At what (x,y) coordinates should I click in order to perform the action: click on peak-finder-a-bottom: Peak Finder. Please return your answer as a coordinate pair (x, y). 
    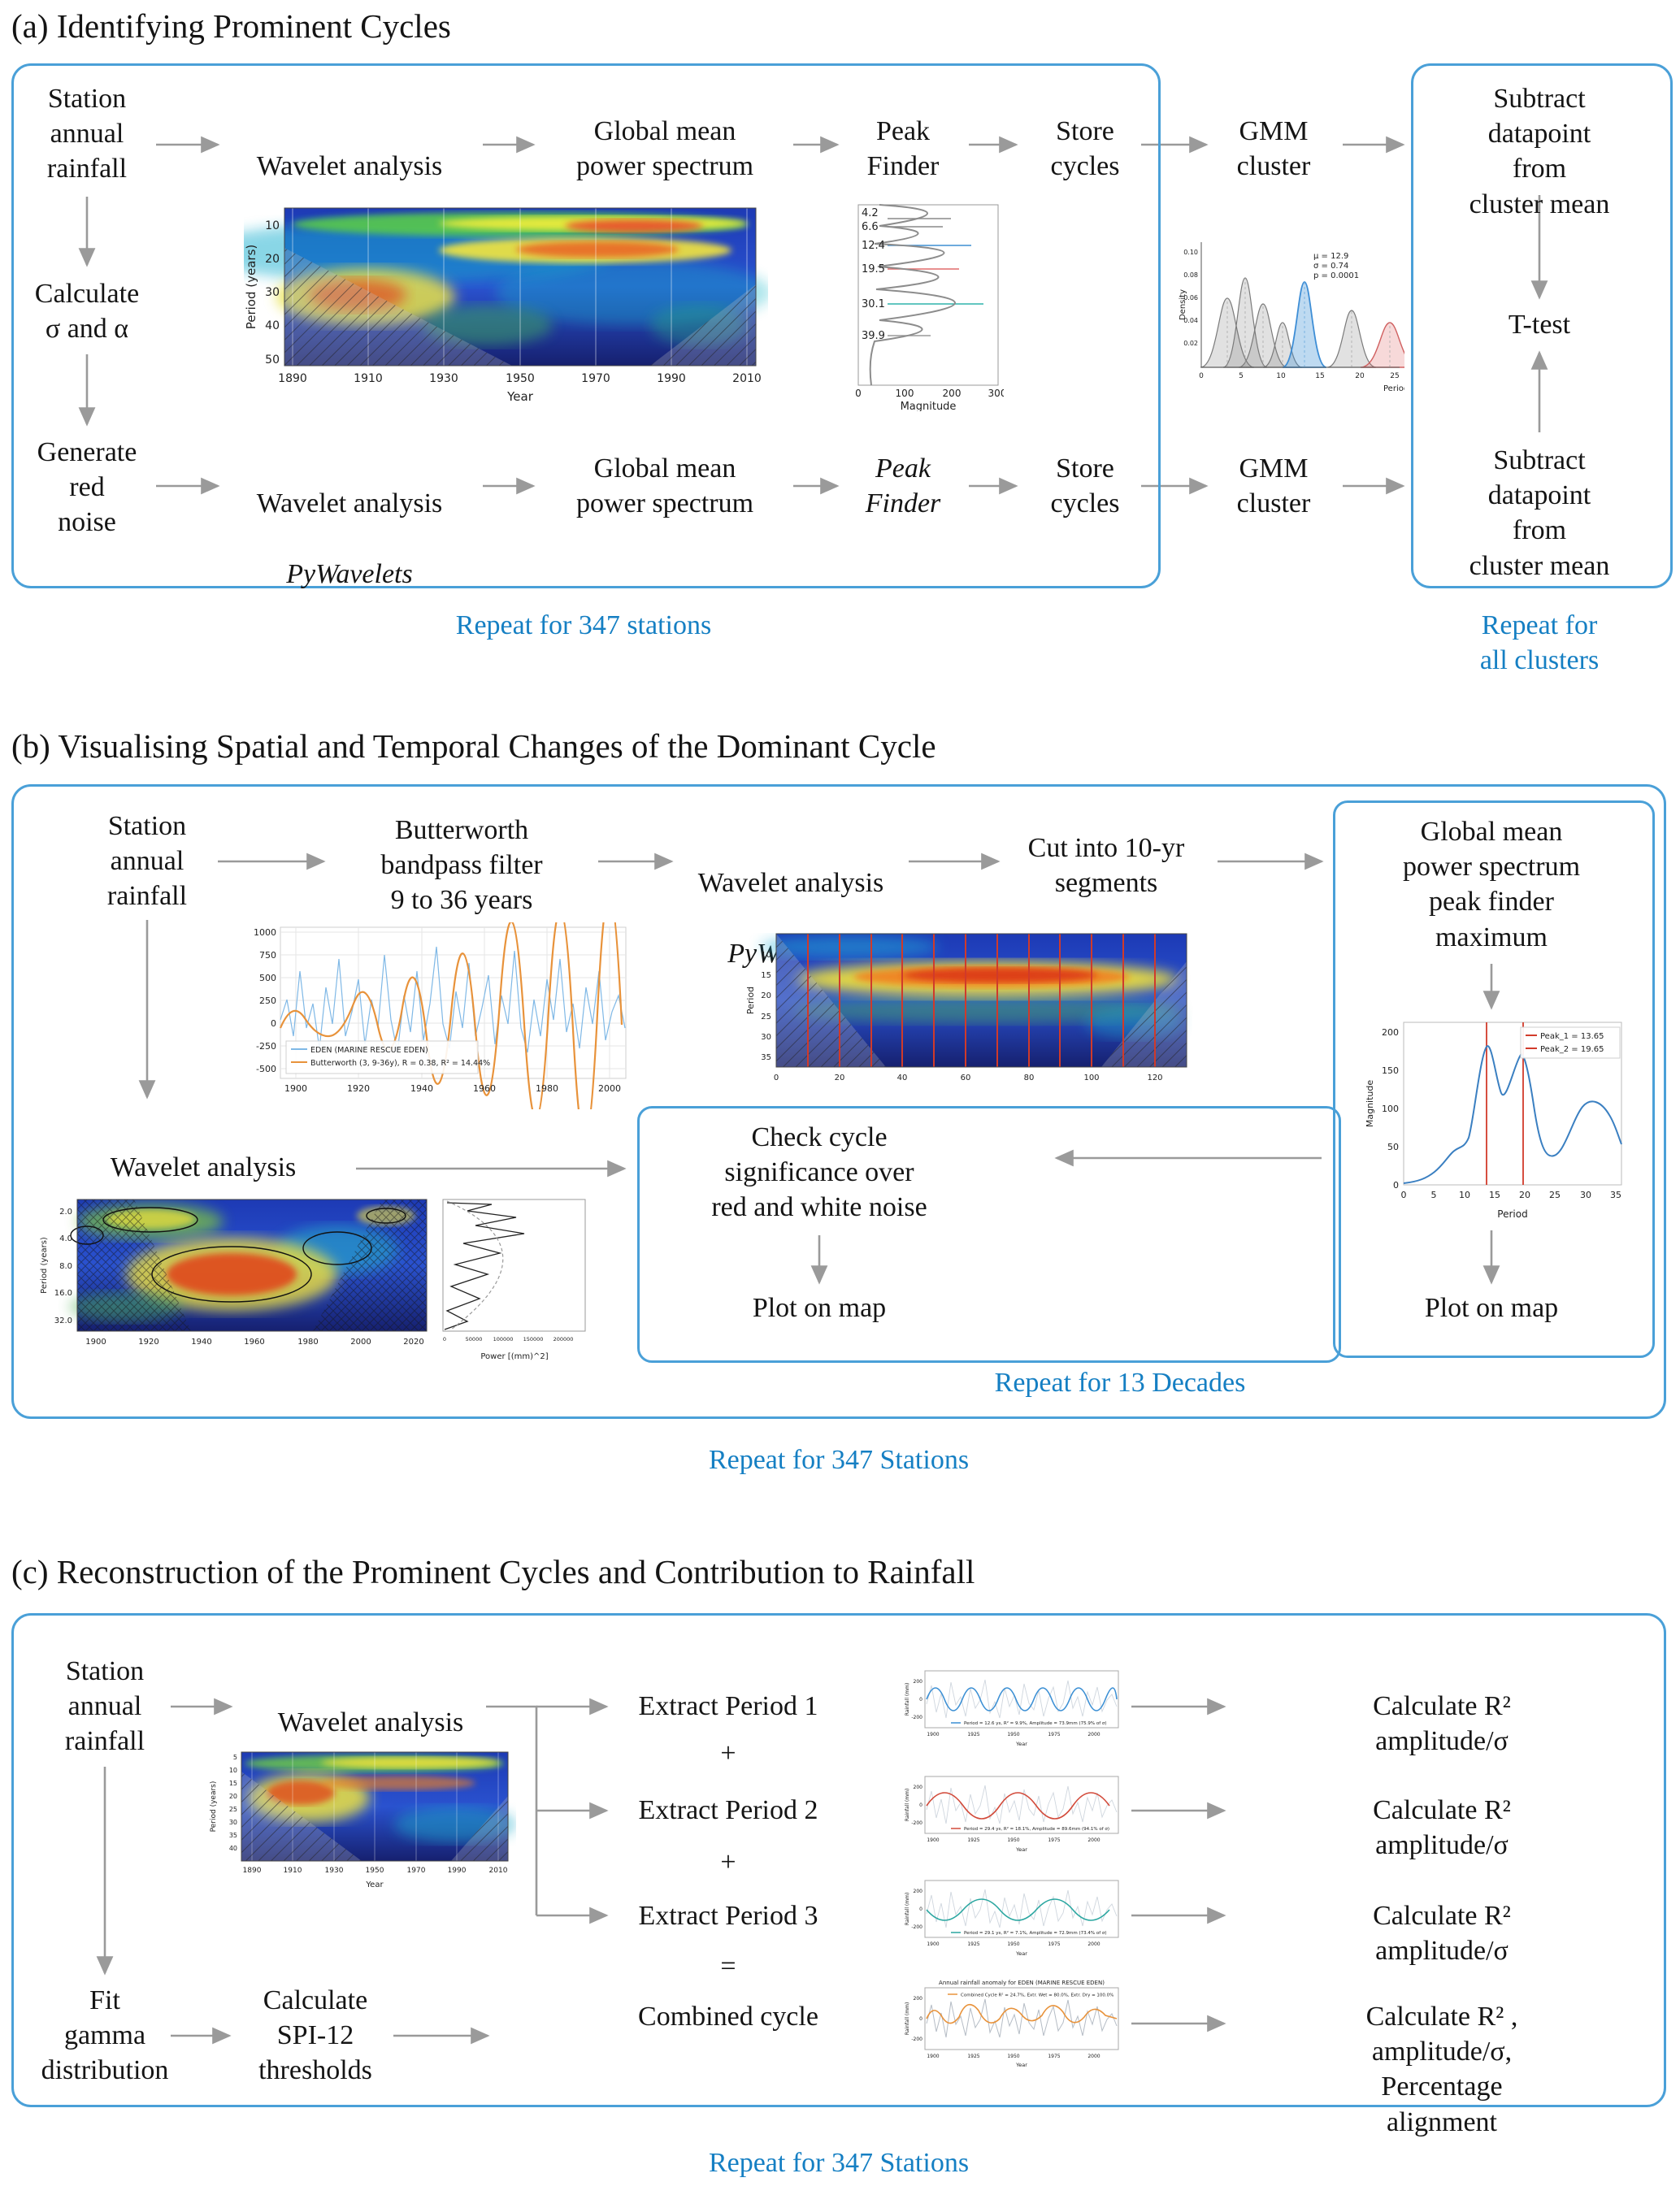
    Looking at the image, I should click on (903, 486).